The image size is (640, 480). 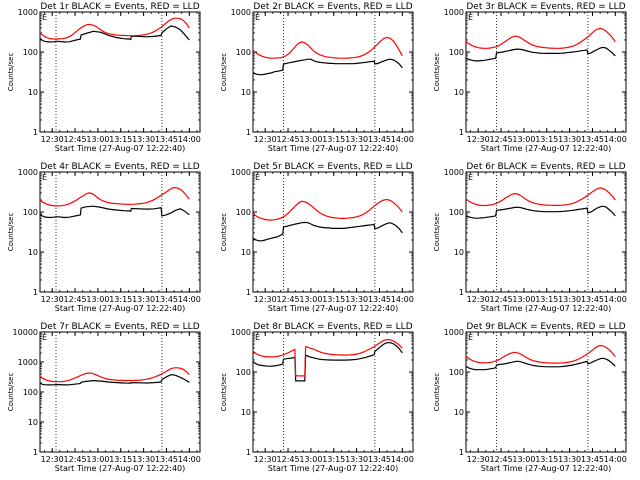 What do you see at coordinates (545, 7) in the screenshot?
I see `panel-title: Det 3r BLACK = Events, RED = LLD` at bounding box center [545, 7].